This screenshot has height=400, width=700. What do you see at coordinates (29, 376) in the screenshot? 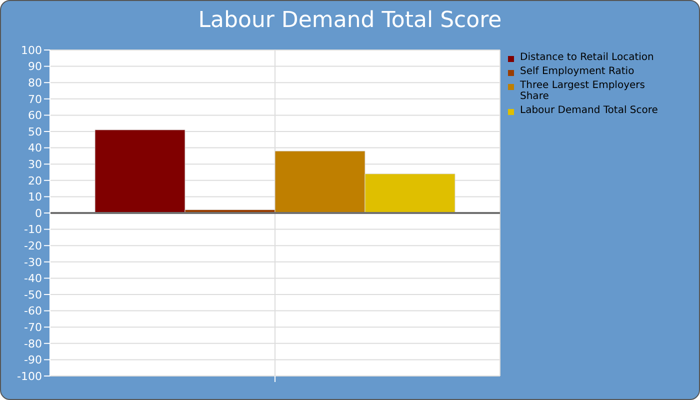
I see `y-tick-label: -100` at bounding box center [29, 376].